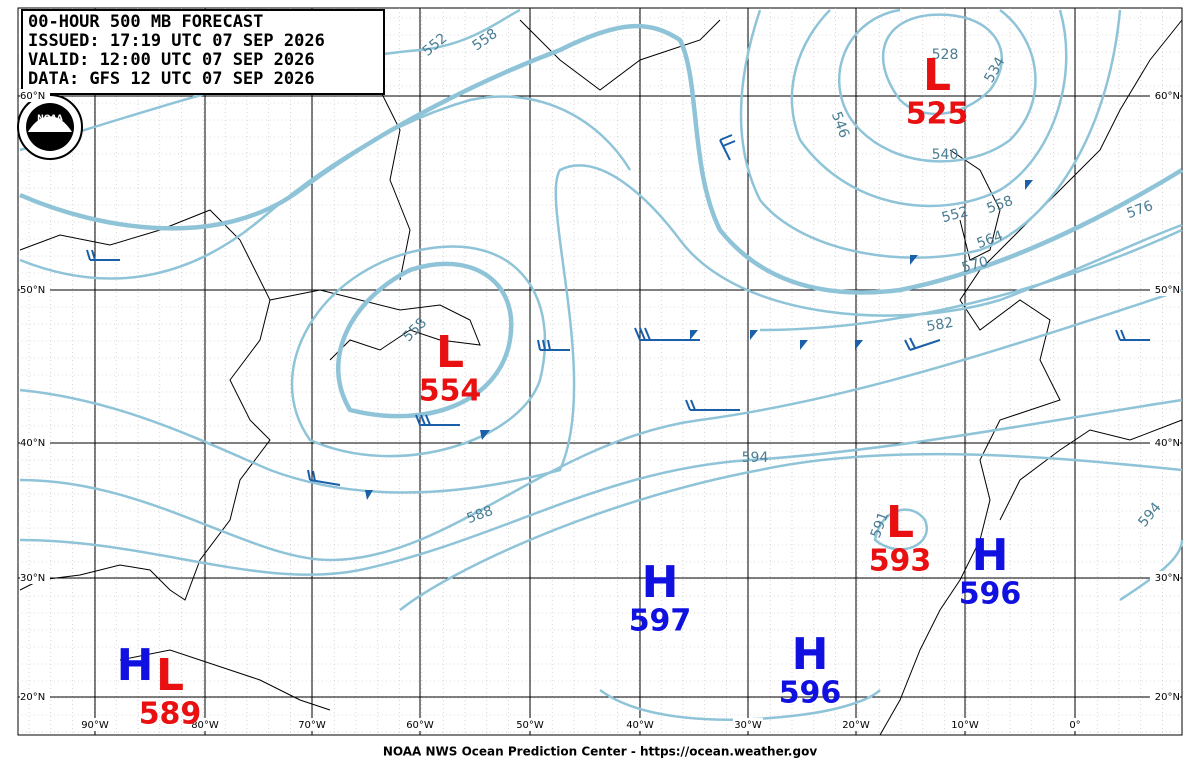 The height and width of the screenshot is (768, 1200). What do you see at coordinates (937, 114) in the screenshot?
I see `center-value: 525` at bounding box center [937, 114].